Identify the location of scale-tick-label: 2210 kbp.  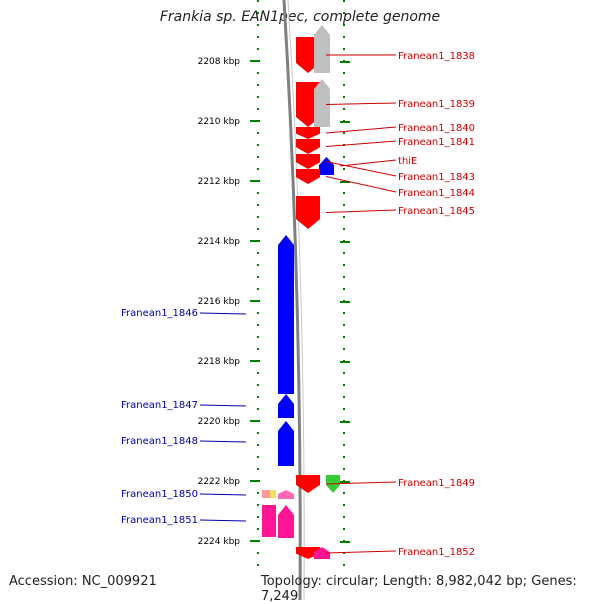
(219, 122).